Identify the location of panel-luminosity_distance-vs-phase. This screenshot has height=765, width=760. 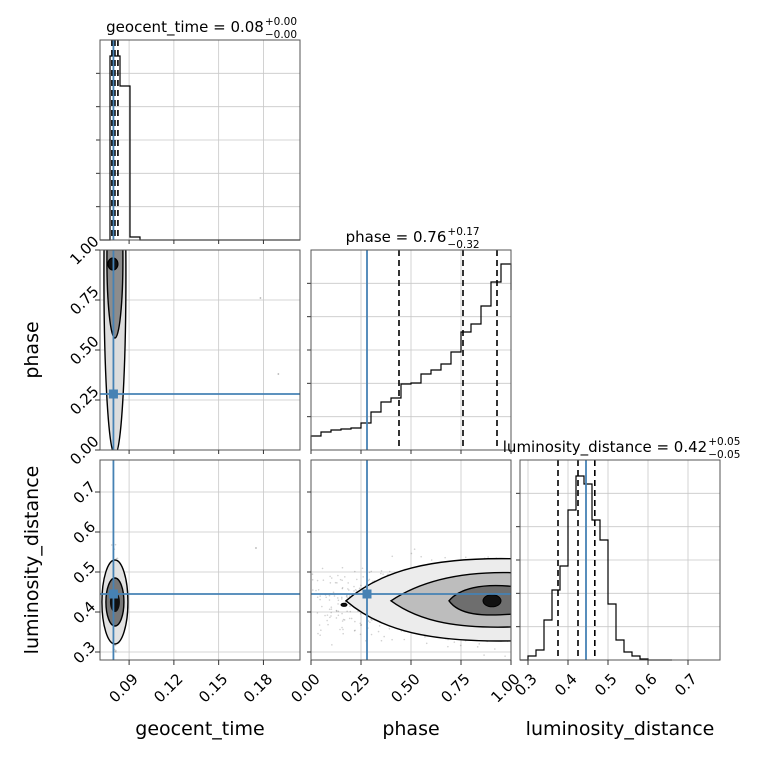
(413, 560).